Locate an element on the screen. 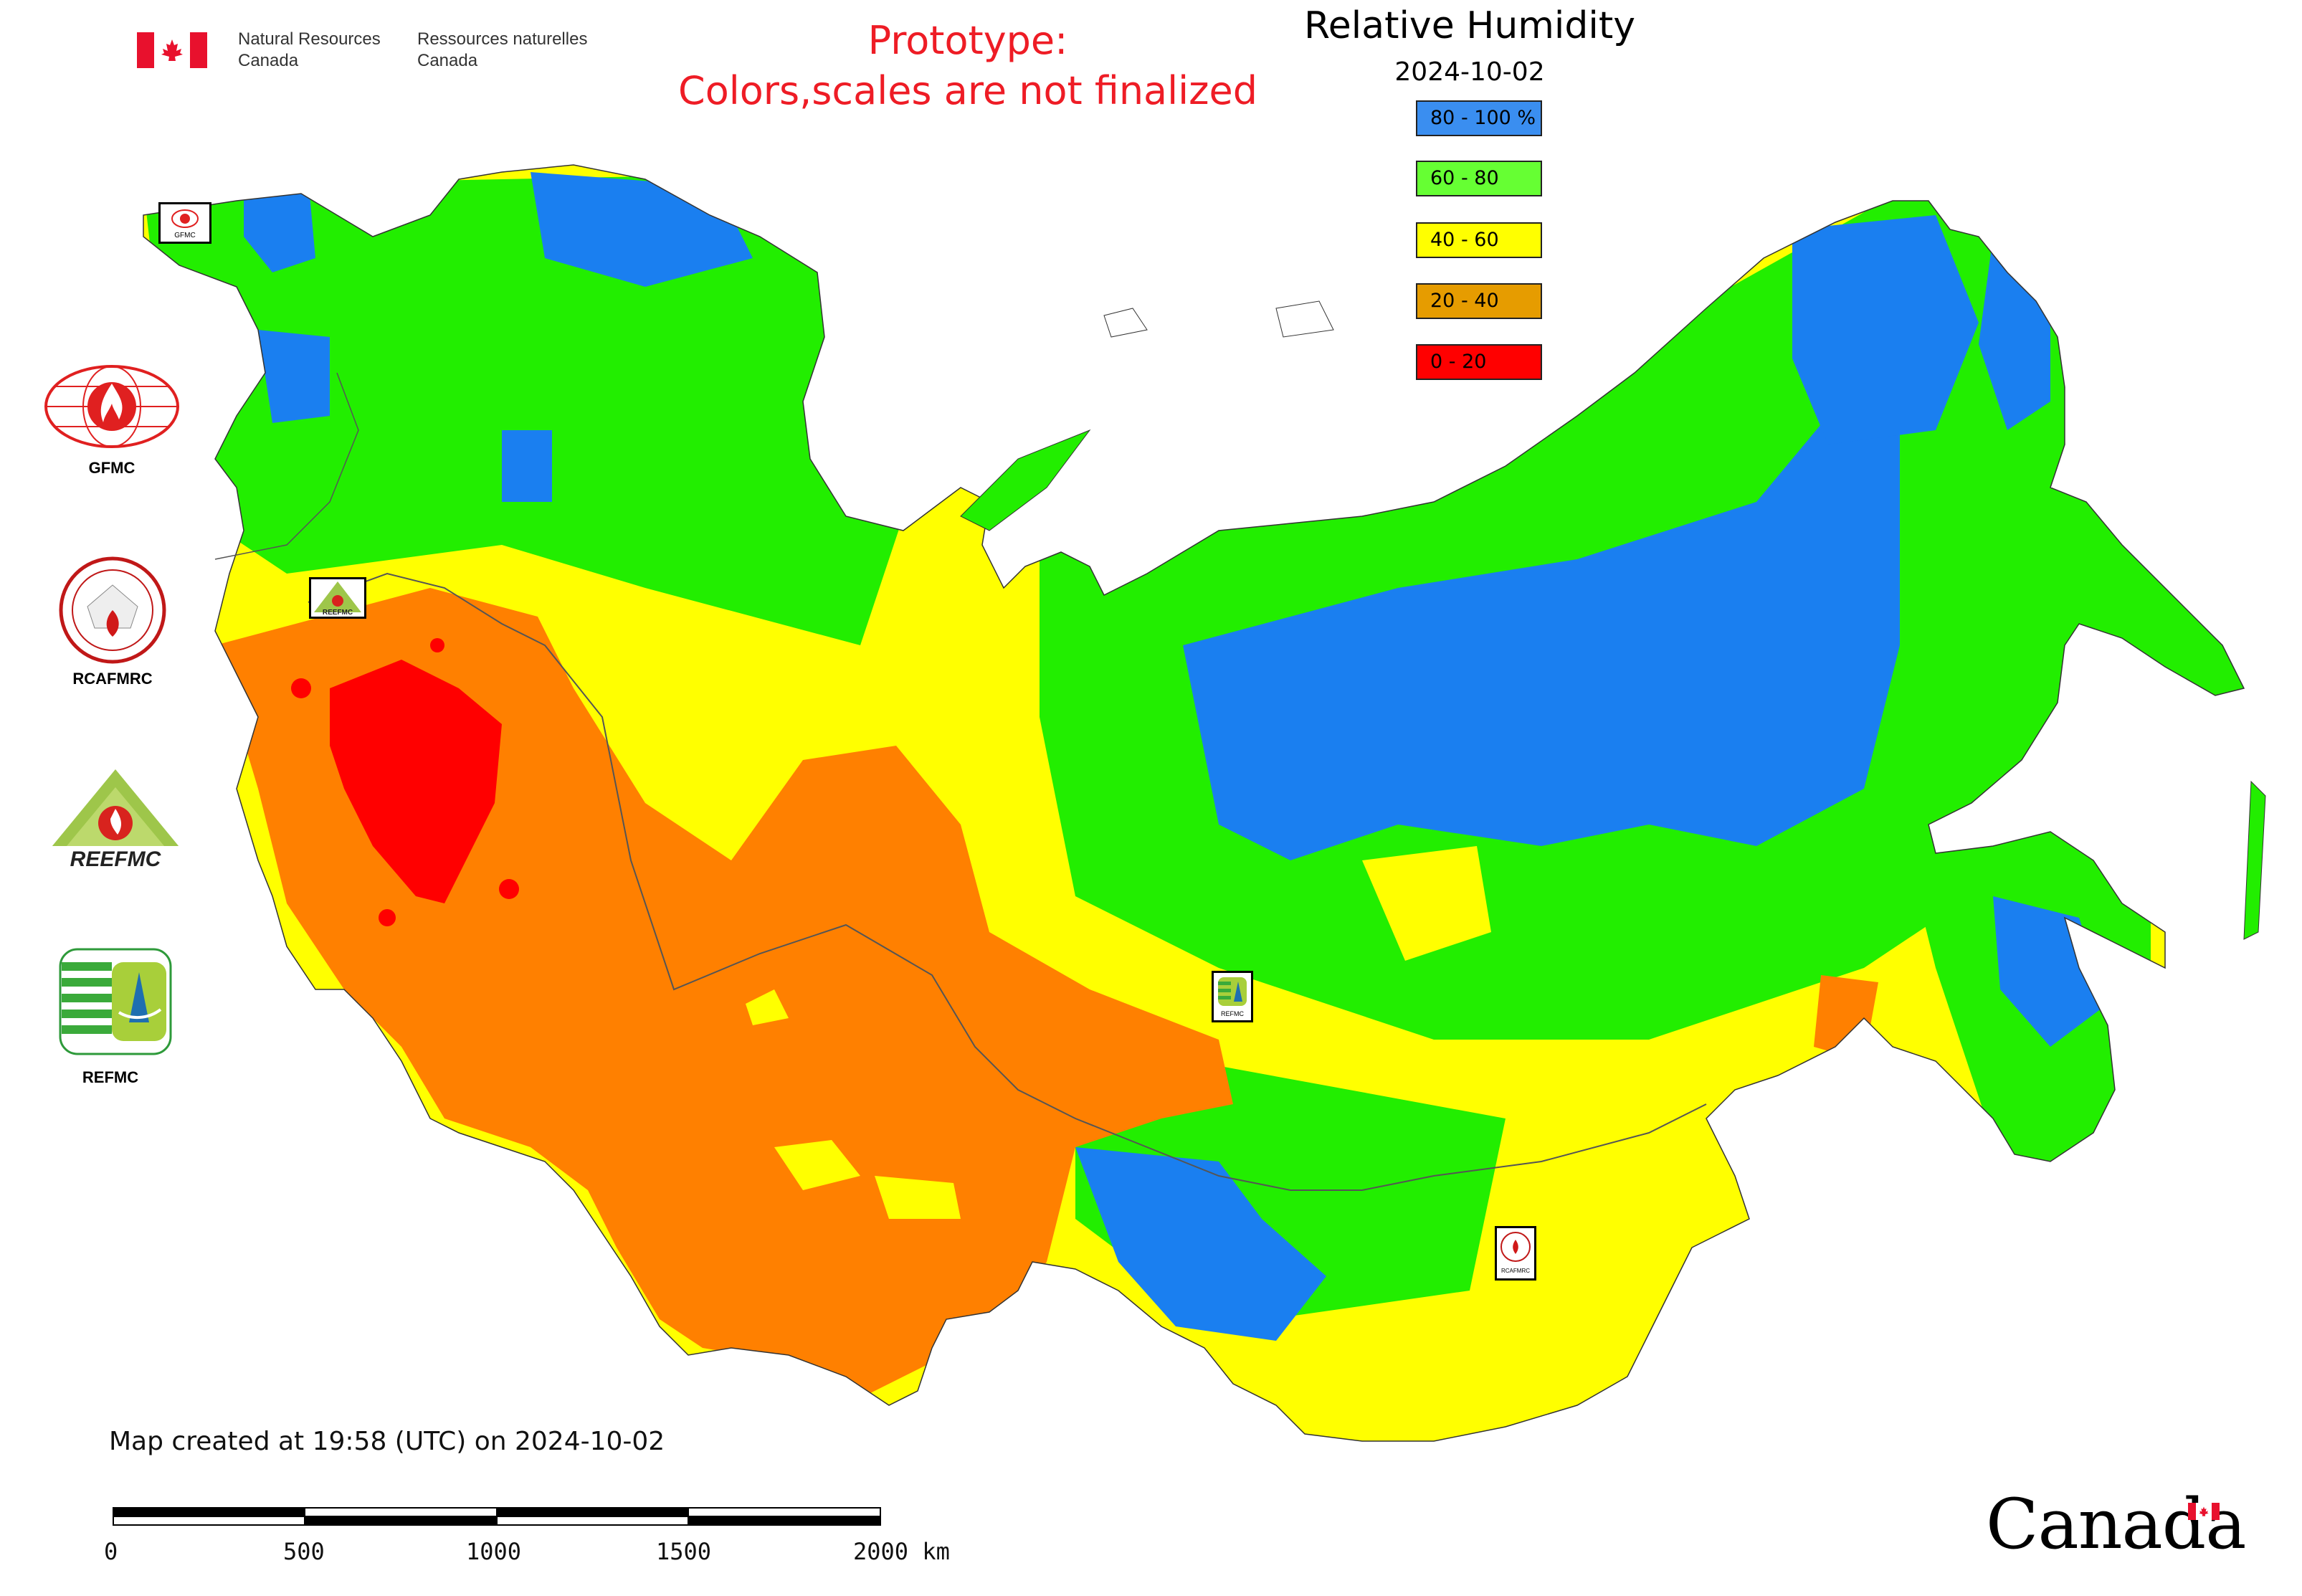 The width and height of the screenshot is (2302, 1596). prototype-line-1: Prototype: is located at coordinates (968, 40).